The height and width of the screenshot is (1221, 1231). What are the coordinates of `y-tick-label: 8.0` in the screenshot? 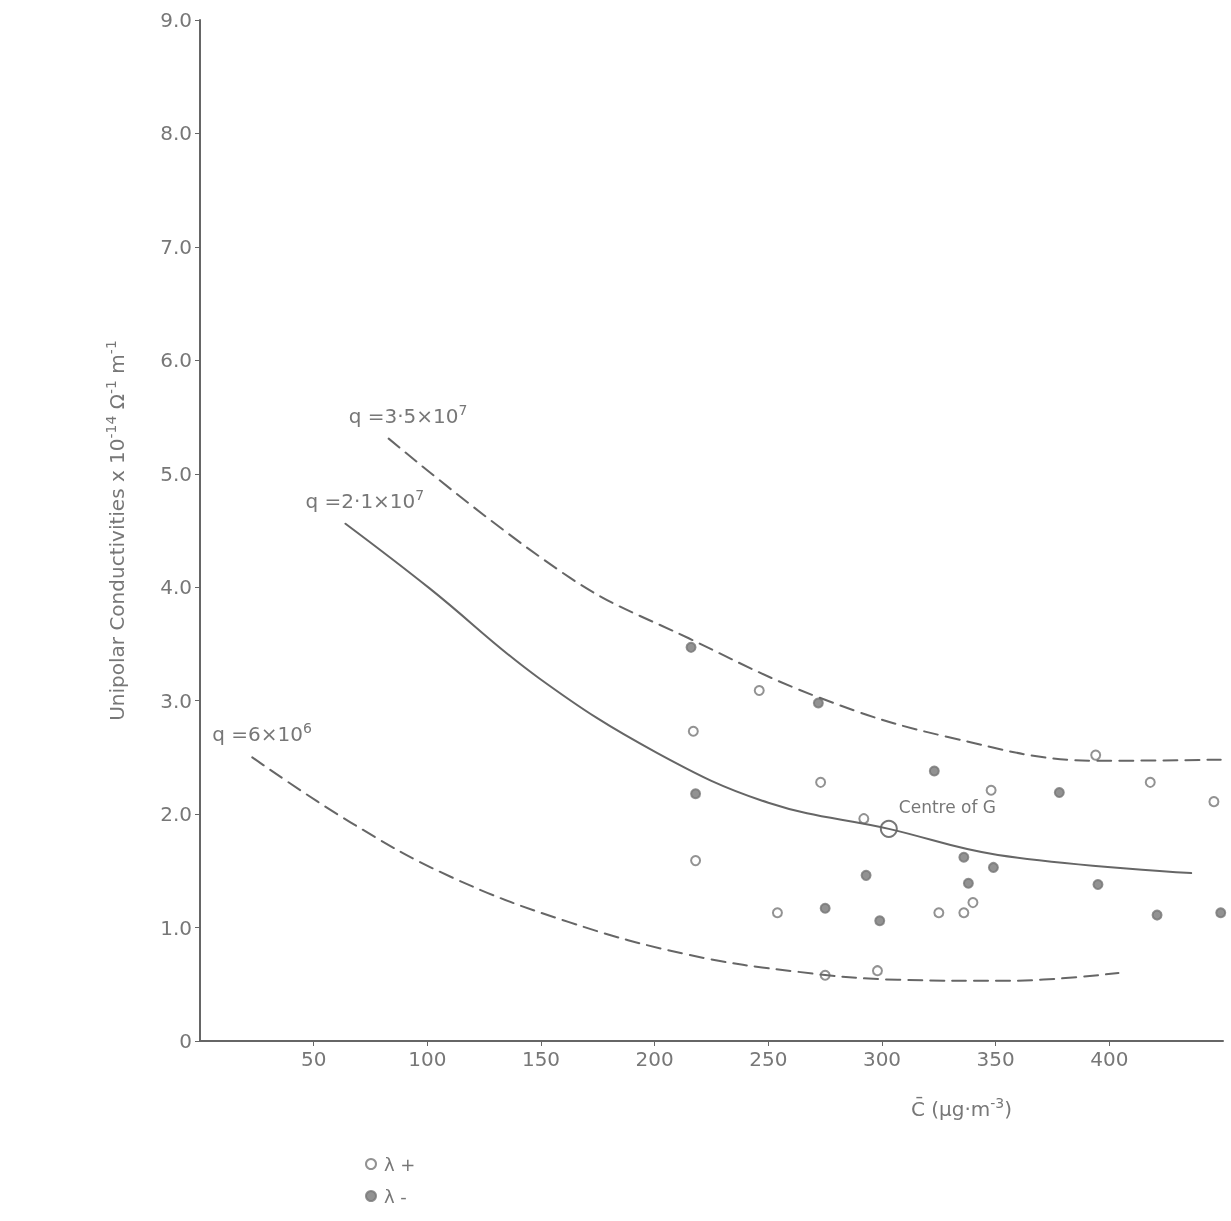 It's located at (176, 133).